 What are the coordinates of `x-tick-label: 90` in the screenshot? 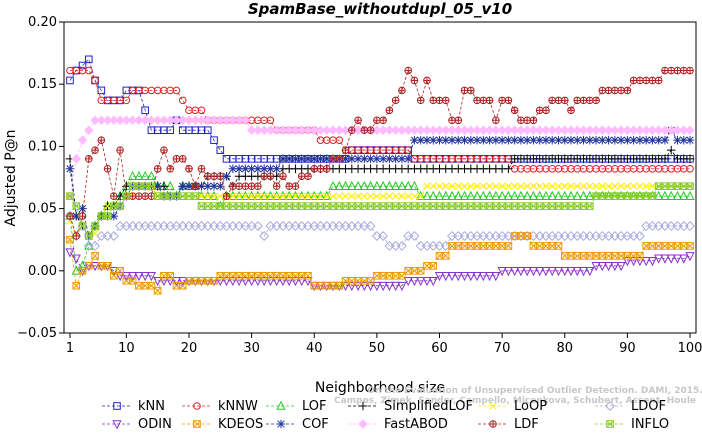 It's located at (627, 348).